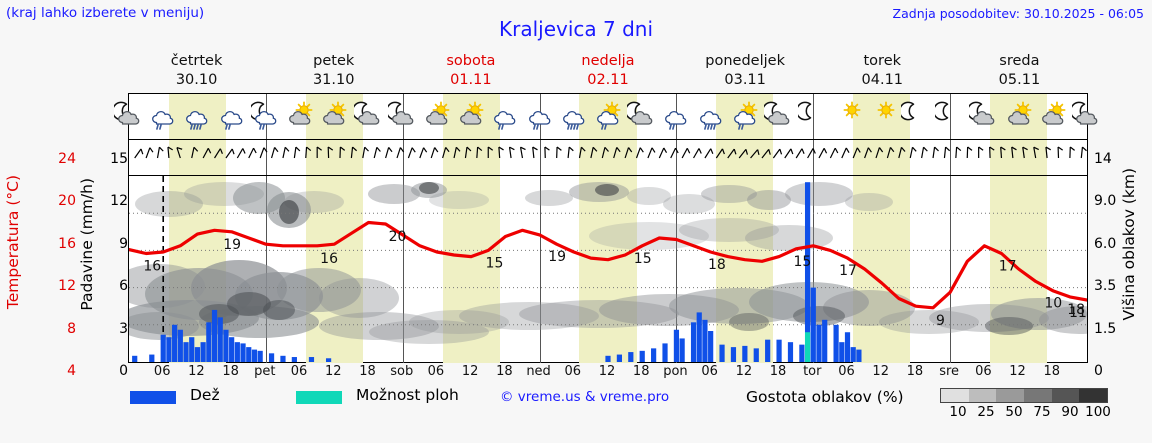 The width and height of the screenshot is (1152, 443). I want to click on shower-bar, so click(807, 347).